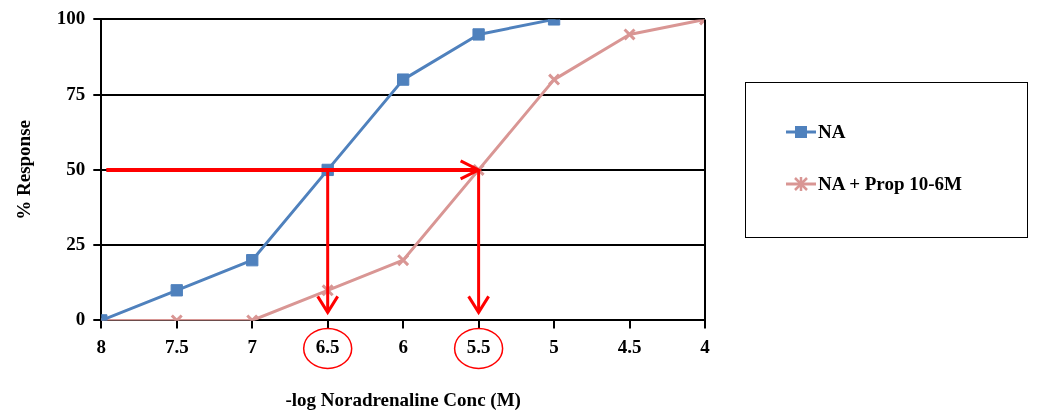 The image size is (1040, 420). I want to click on x-tick-label: 7, so click(252, 346).